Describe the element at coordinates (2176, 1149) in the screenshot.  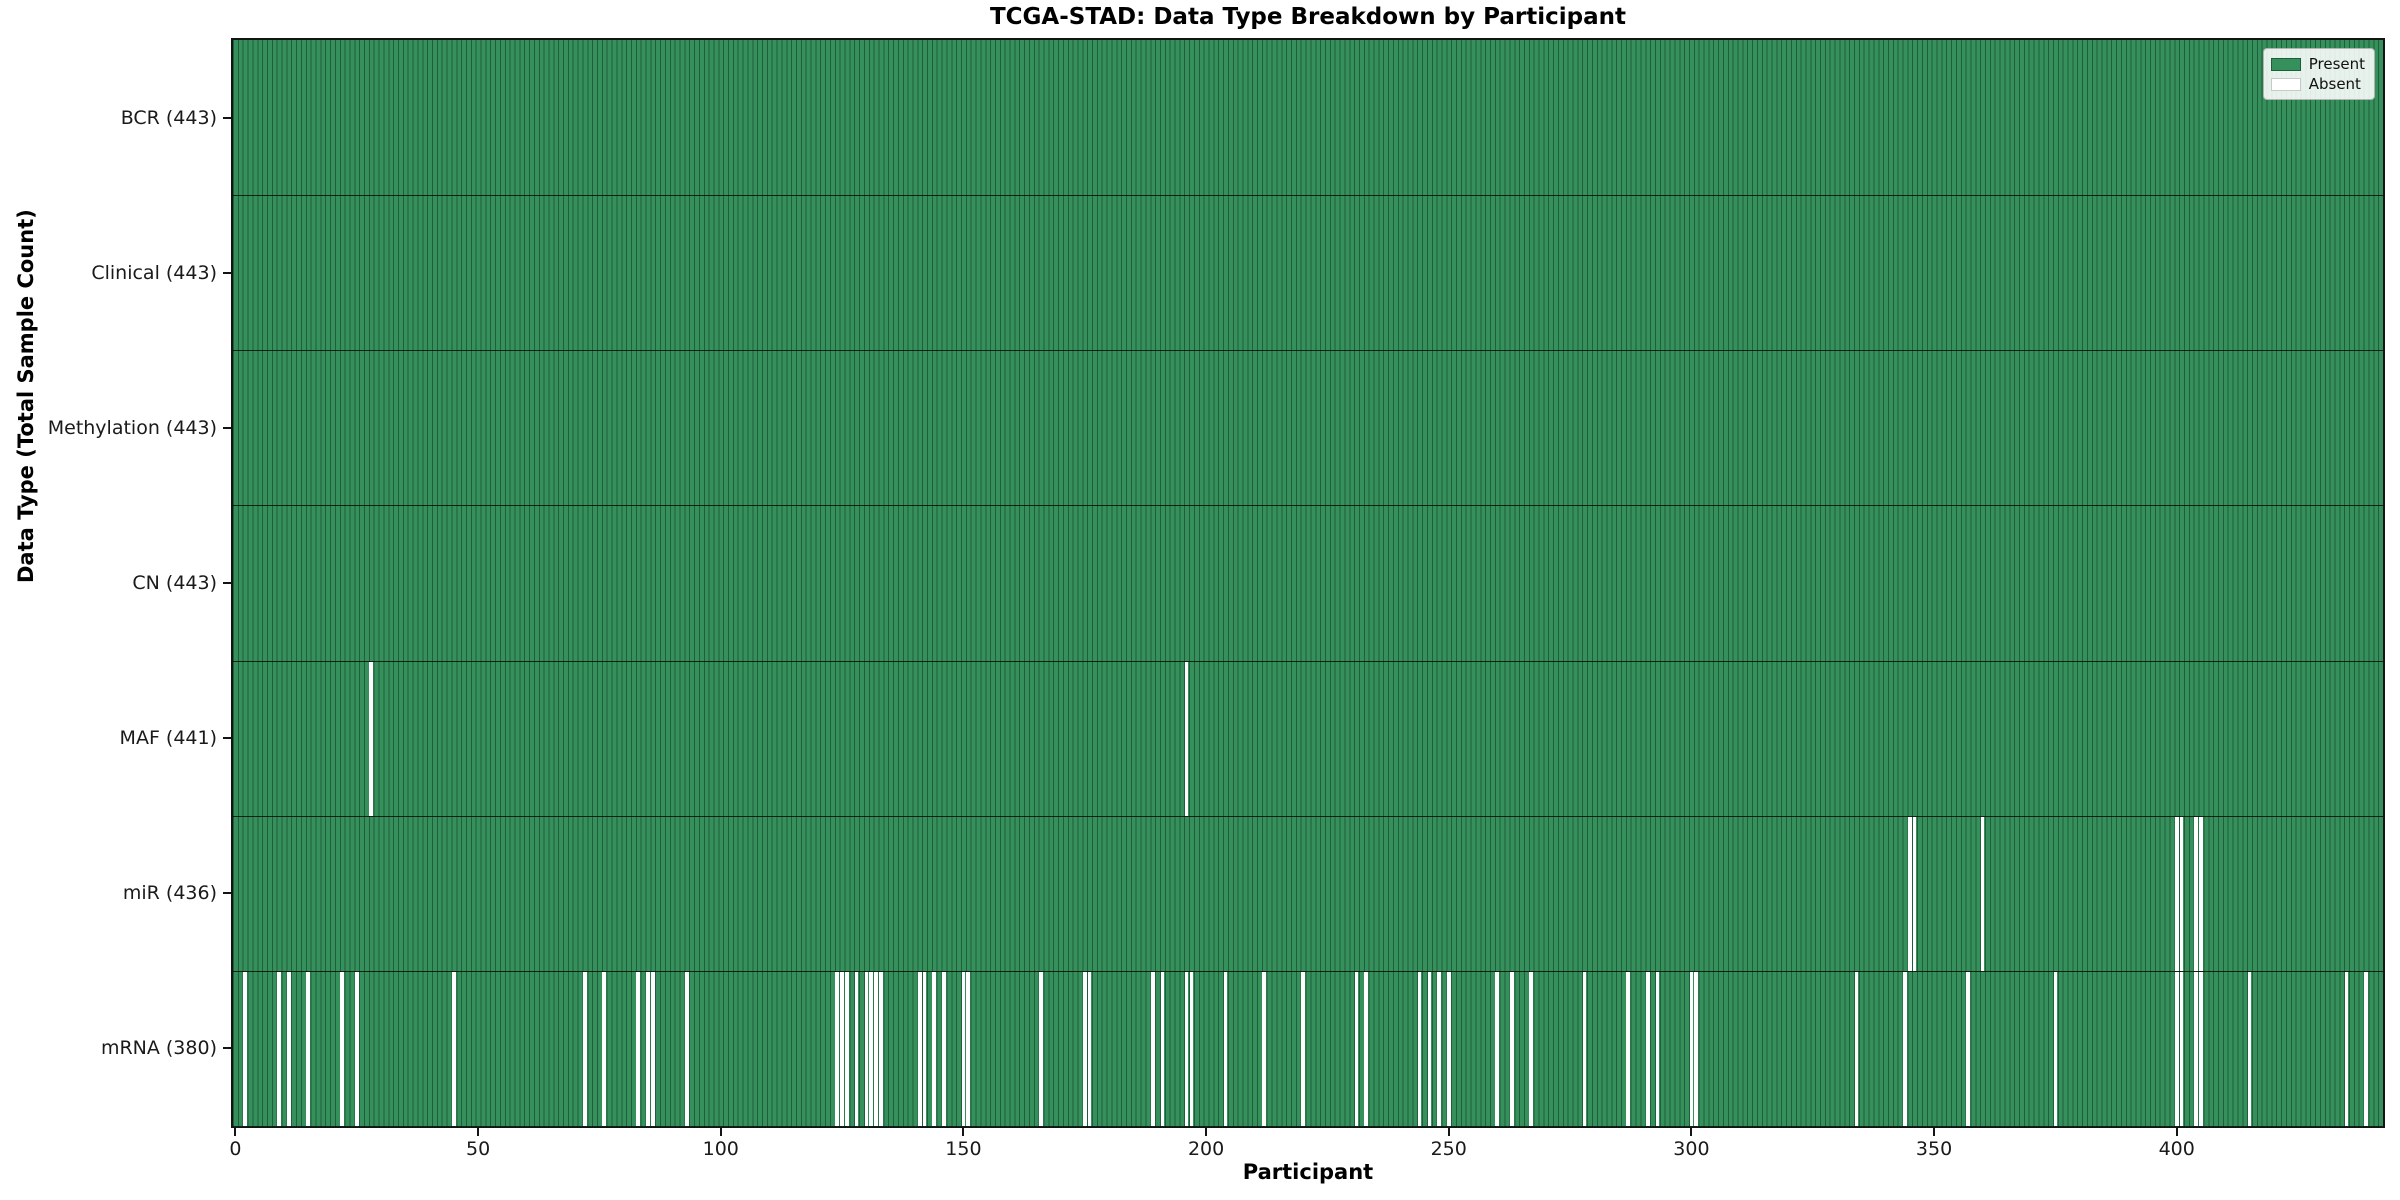
I see `x-tick-label: 400` at that location.